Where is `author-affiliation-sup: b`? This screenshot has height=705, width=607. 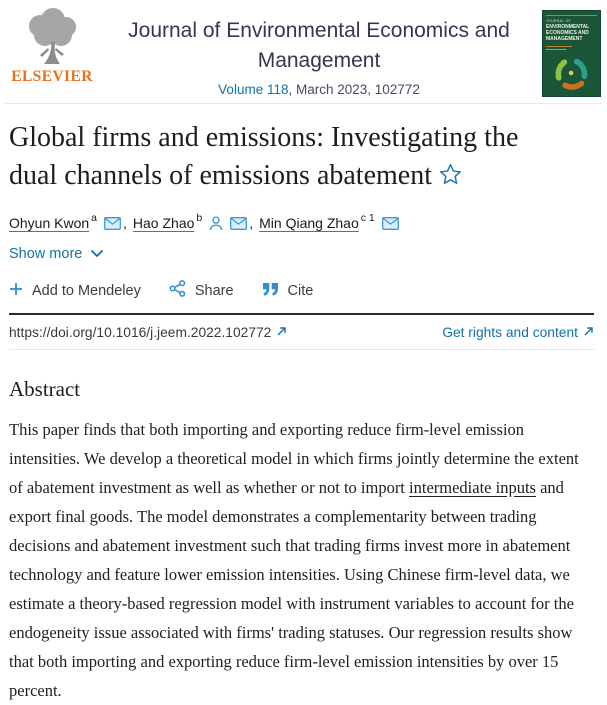 author-affiliation-sup: b is located at coordinates (199, 218).